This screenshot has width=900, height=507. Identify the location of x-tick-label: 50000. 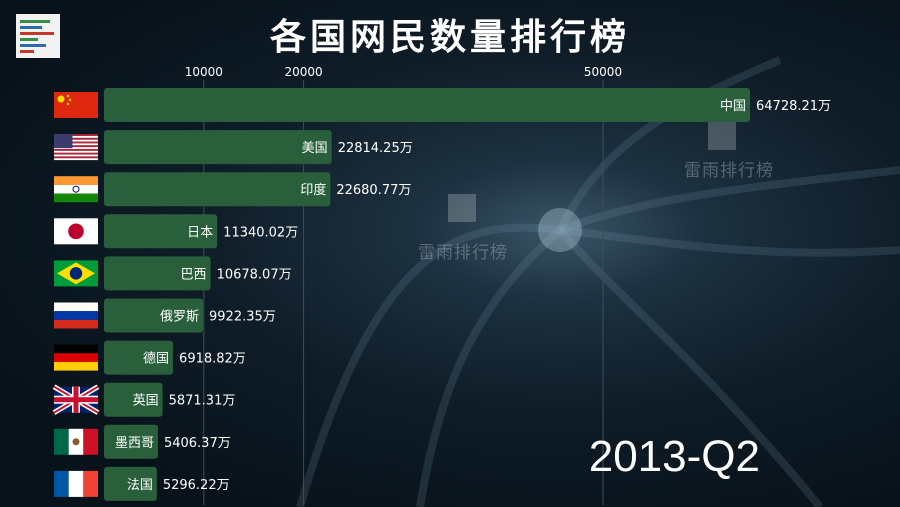
(603, 72).